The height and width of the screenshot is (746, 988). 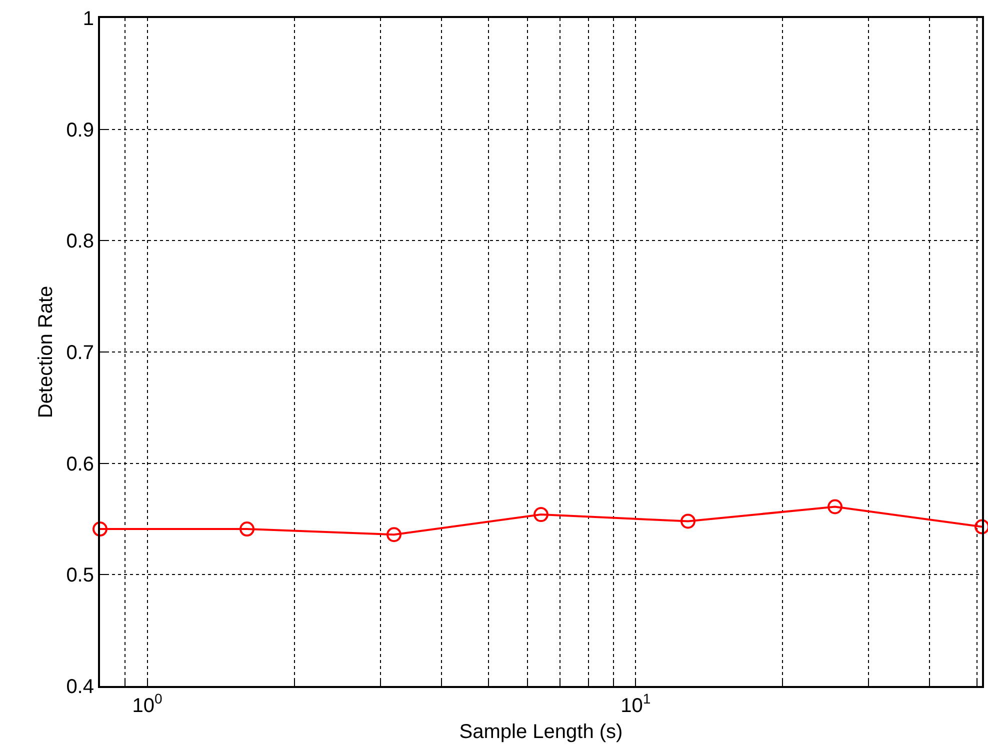 What do you see at coordinates (80, 353) in the screenshot?
I see `y-tick-label: 0.7` at bounding box center [80, 353].